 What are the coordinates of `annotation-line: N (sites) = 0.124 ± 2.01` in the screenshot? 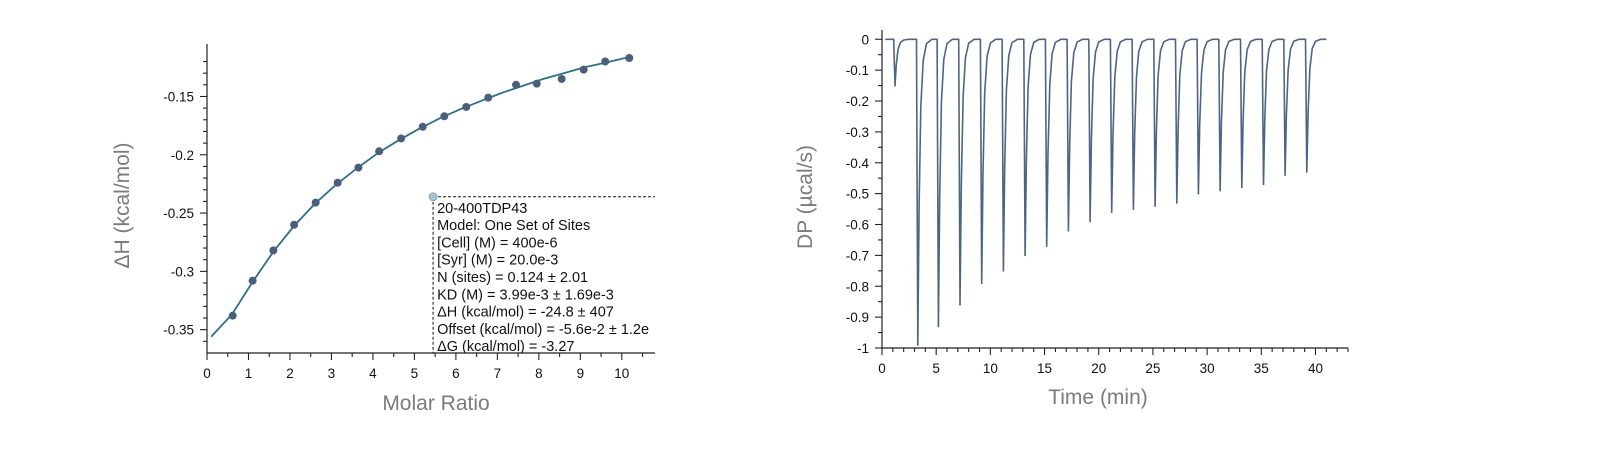 It's located at (512, 278).